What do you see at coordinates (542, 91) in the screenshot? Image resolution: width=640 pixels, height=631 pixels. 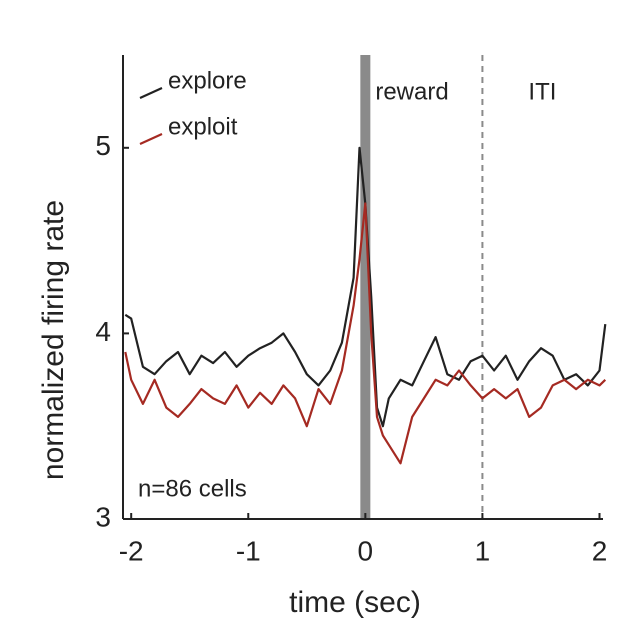 I see `annotation: ITI` at bounding box center [542, 91].